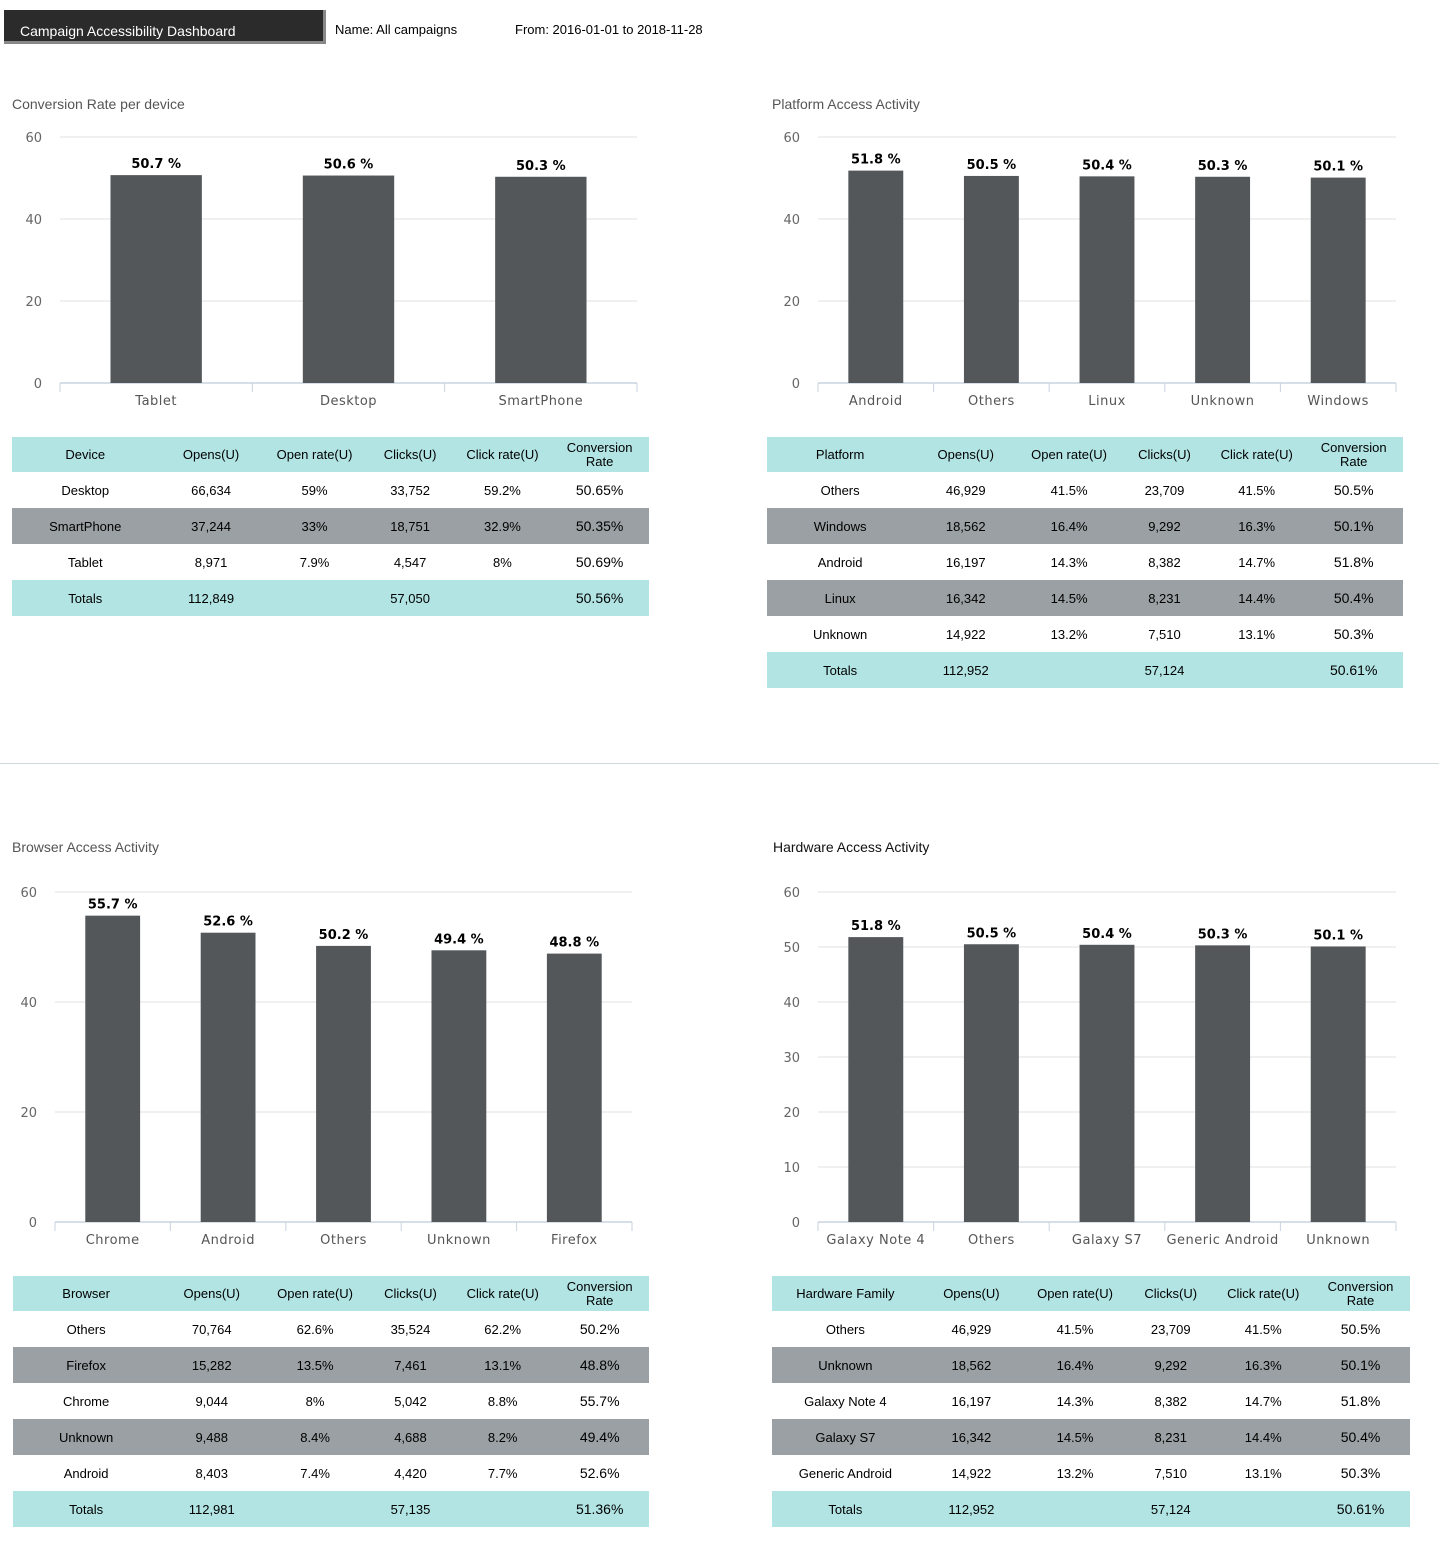 The height and width of the screenshot is (1549, 1439). Describe the element at coordinates (211, 526) in the screenshot. I see `table-cell: 37,244` at that location.